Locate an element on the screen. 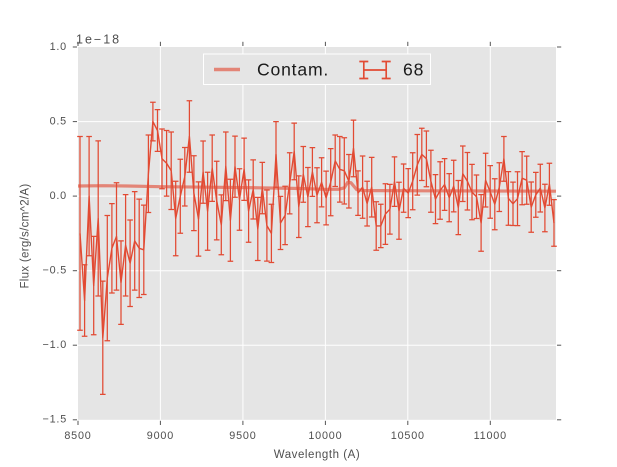 This screenshot has height=467, width=617. svg-text: 68 is located at coordinates (413, 70).